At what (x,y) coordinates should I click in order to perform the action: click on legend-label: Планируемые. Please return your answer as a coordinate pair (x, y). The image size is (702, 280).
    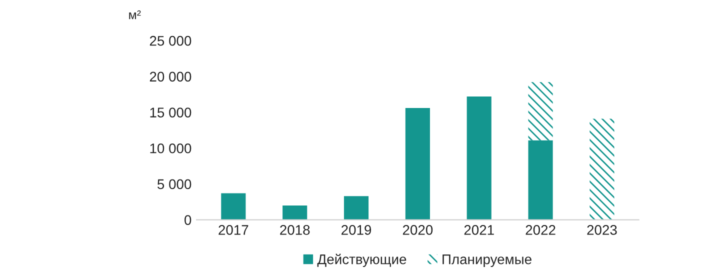
    Looking at the image, I should click on (487, 260).